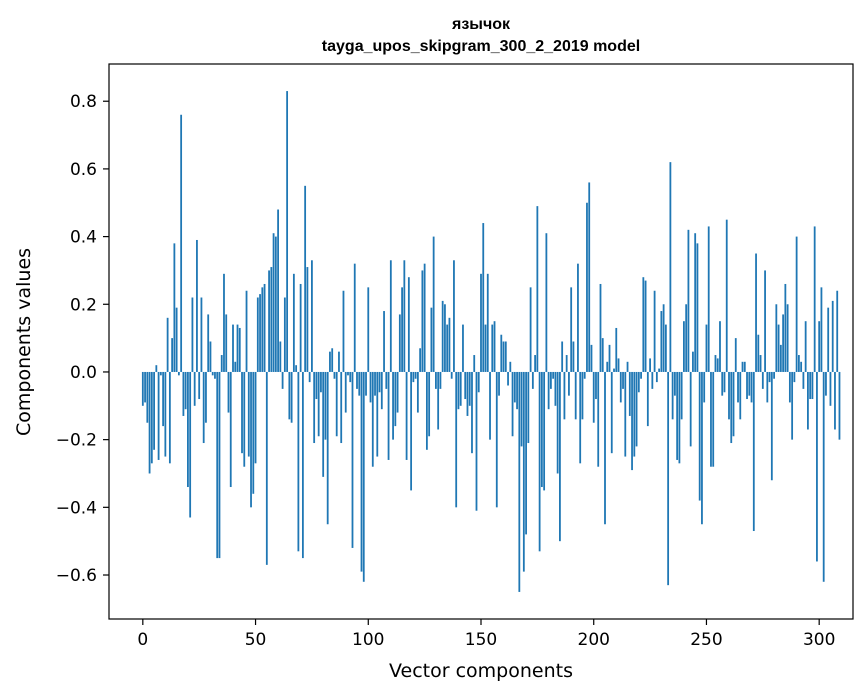 The height and width of the screenshot is (696, 867). What do you see at coordinates (481, 640) in the screenshot?
I see `x-tick-label: 150` at bounding box center [481, 640].